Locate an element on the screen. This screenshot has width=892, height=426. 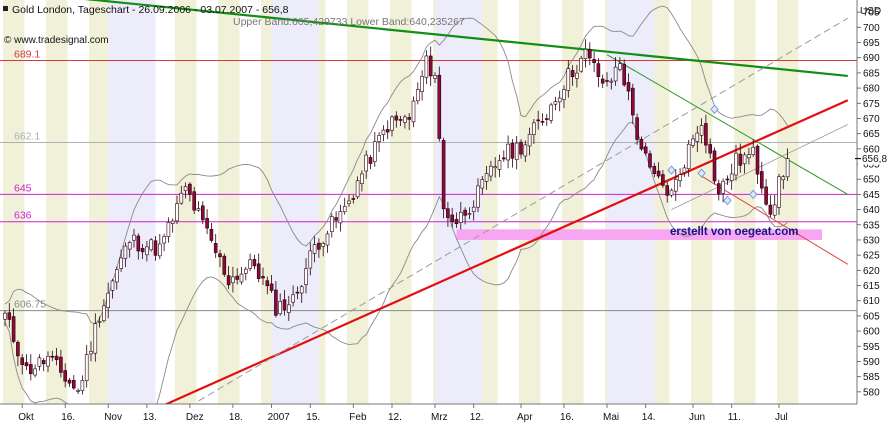
title-square-icon is located at coordinates (5, 8).